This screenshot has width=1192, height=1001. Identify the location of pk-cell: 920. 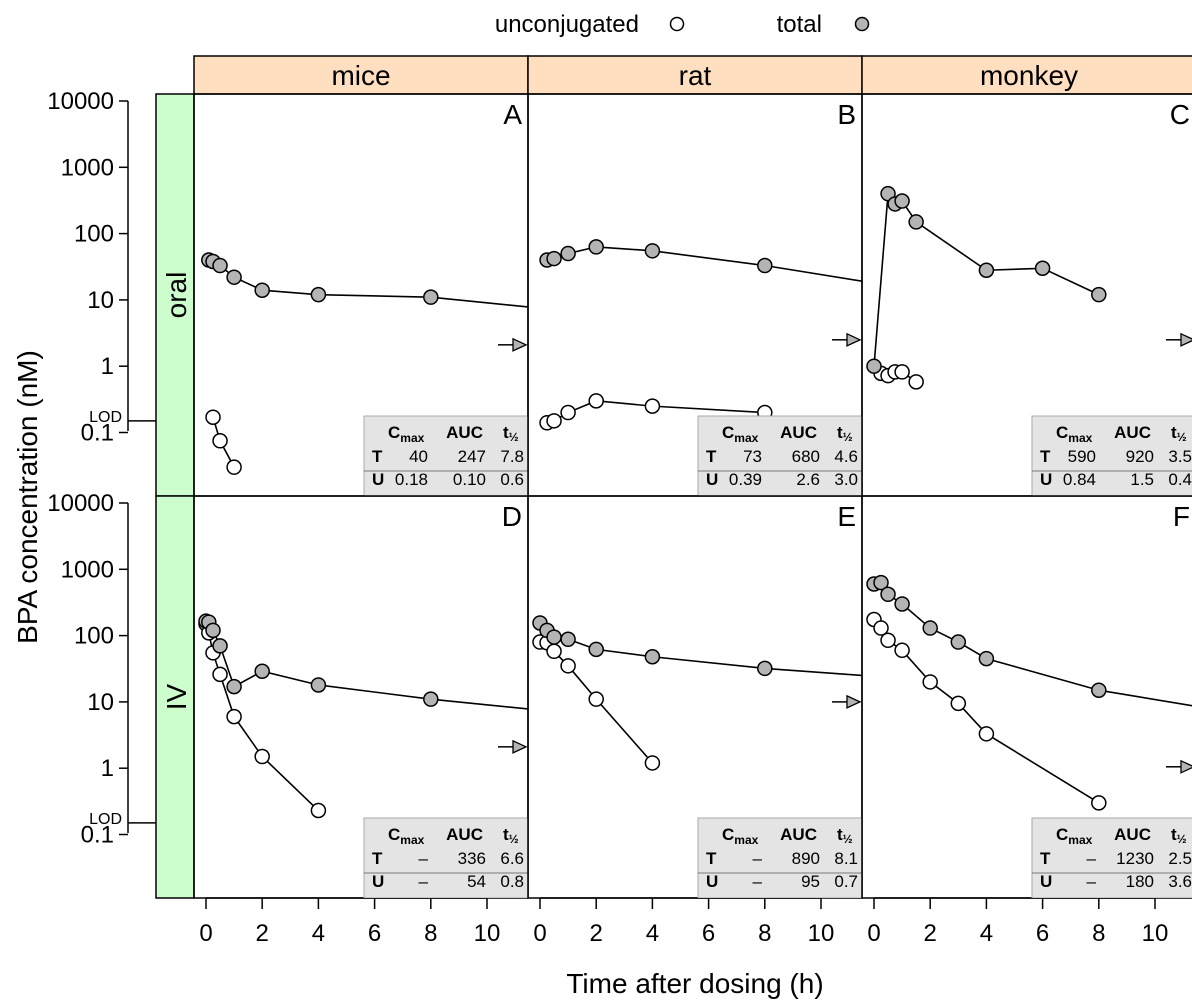
(1140, 456).